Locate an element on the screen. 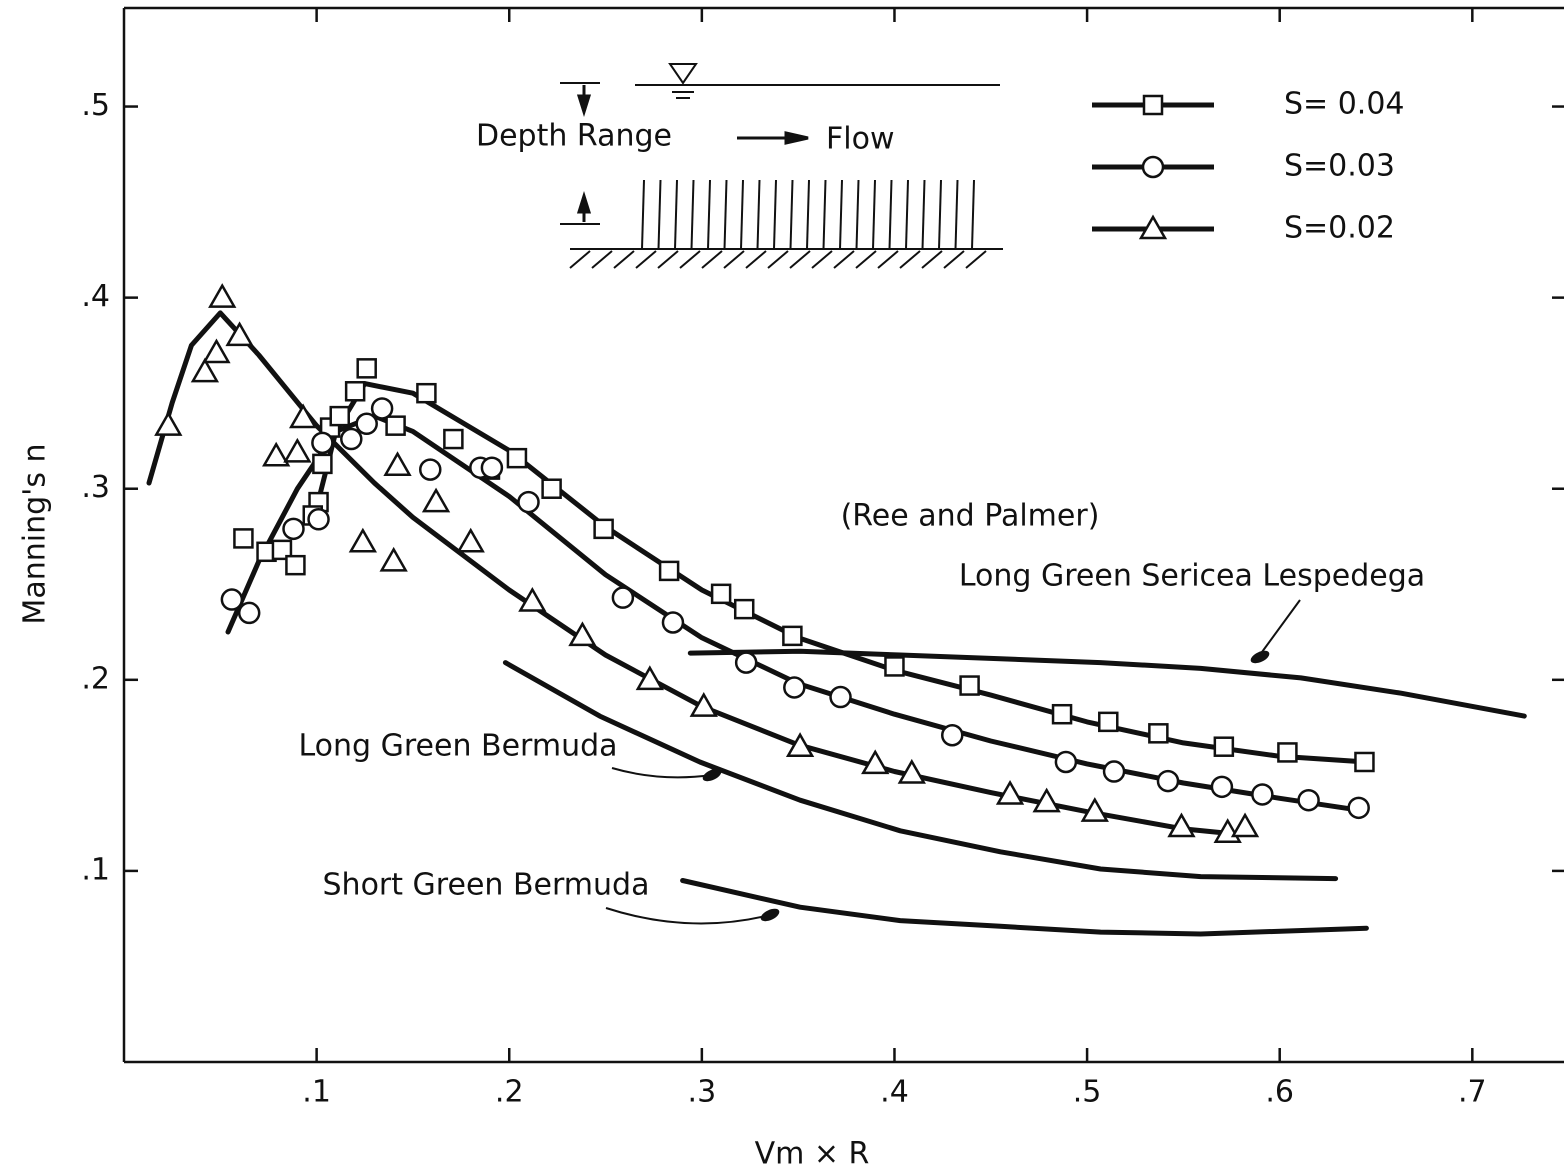 The width and height of the screenshot is (1564, 1169). curve-label: Long Green Sericea Lespedega is located at coordinates (1192, 576).